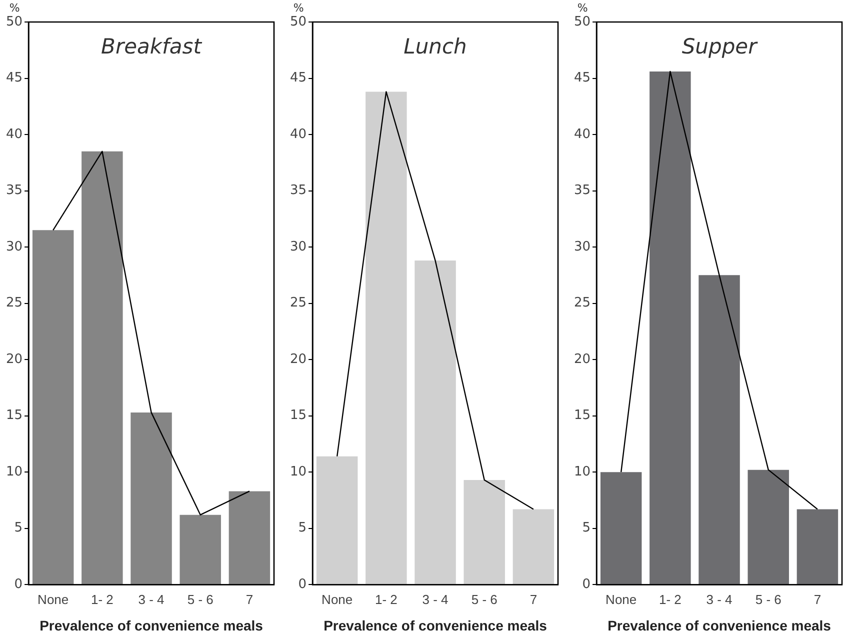  Describe the element at coordinates (720, 46) in the screenshot. I see `text: Supper` at that location.